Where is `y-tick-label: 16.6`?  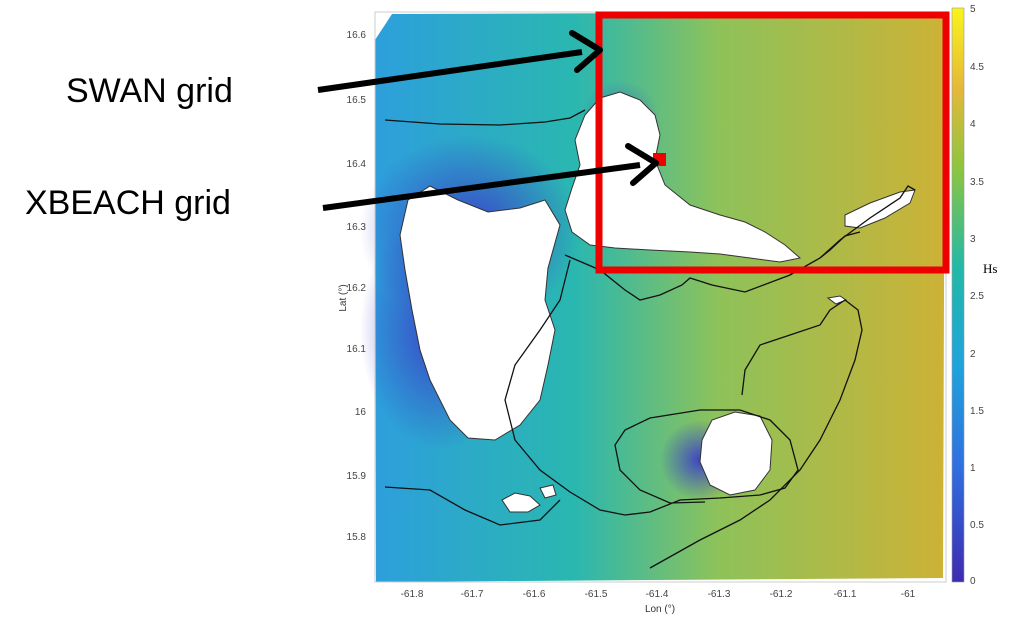
y-tick-label: 16.6 is located at coordinates (357, 35).